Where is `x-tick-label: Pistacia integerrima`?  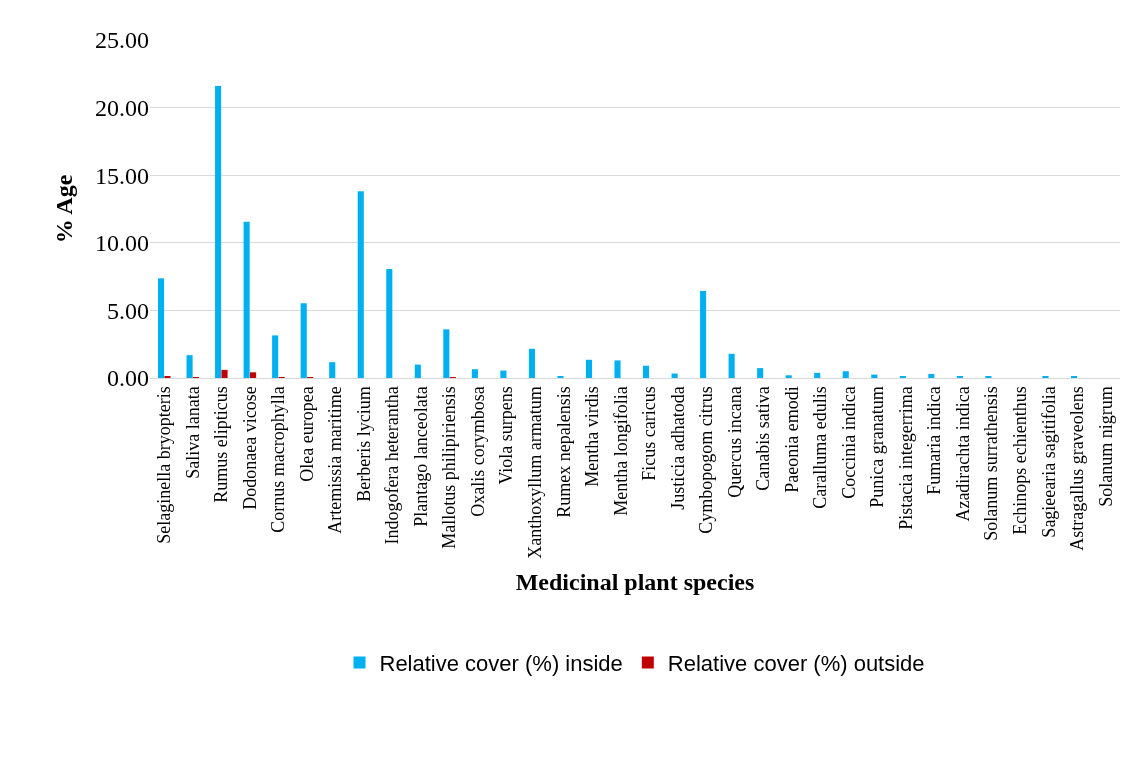 x-tick-label: Pistacia integerrima is located at coordinates (905, 458).